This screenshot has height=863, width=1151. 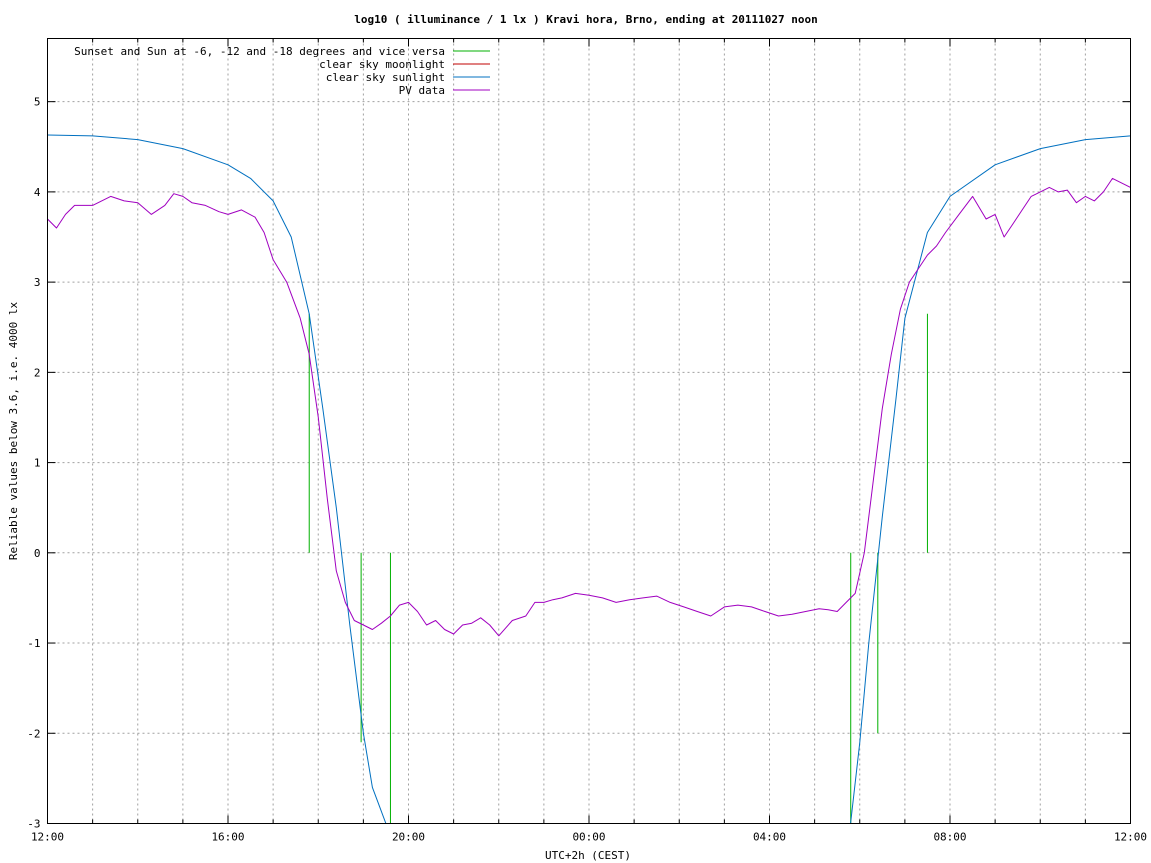 I want to click on x-tick-label: 04:00, so click(x=769, y=837).